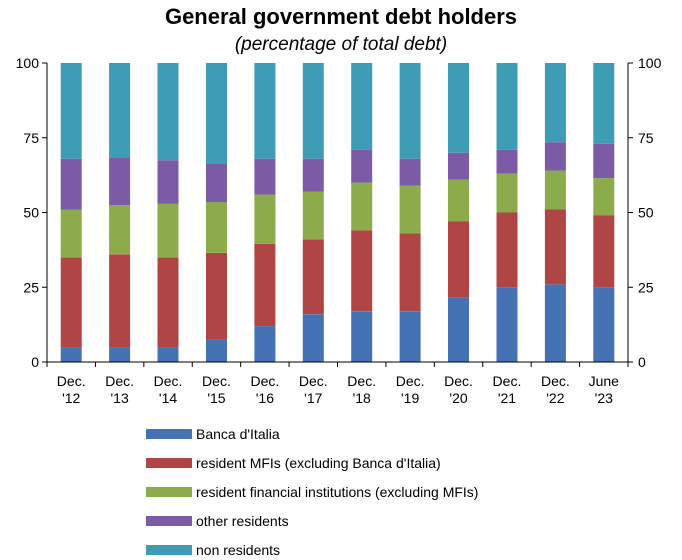  I want to click on legend-label: resident MFIs (excluding Banca d'Italia), so click(318, 463).